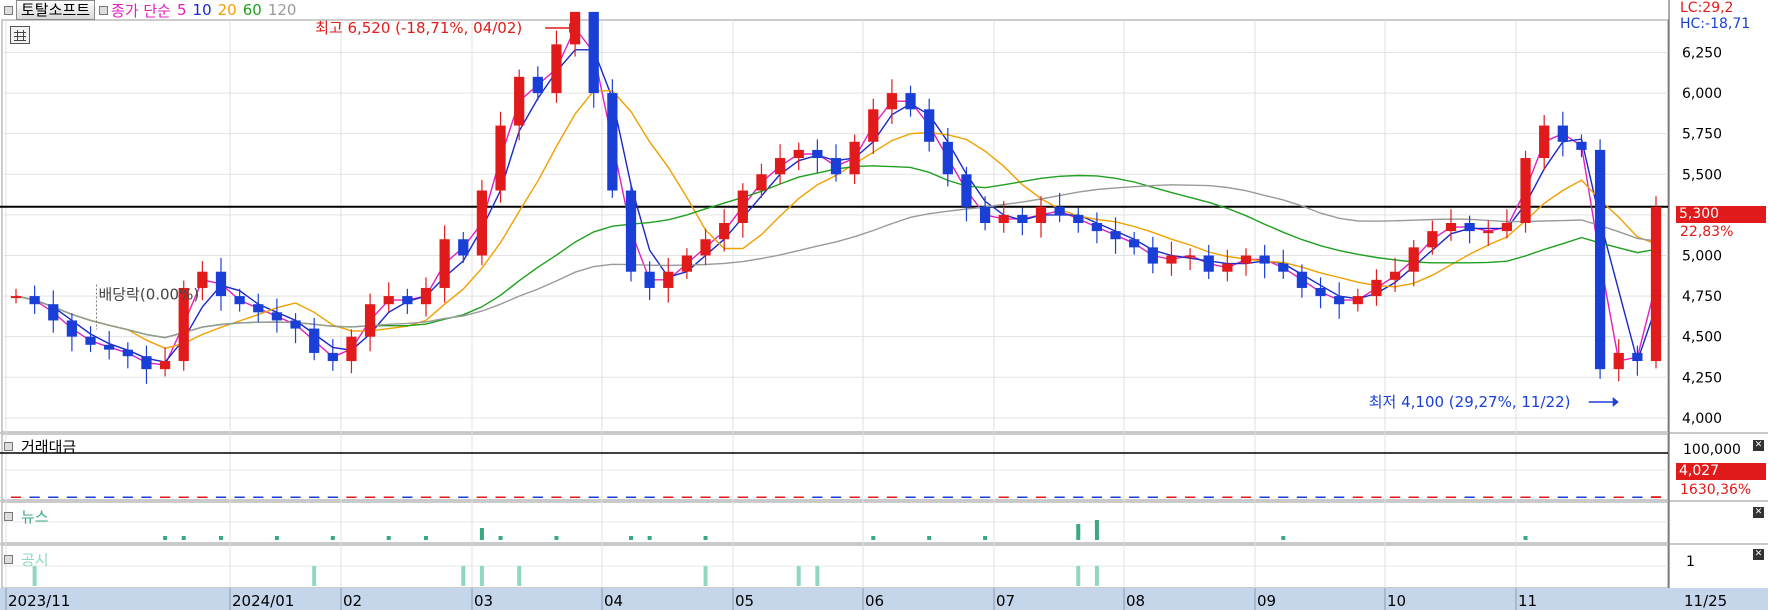 This screenshot has height=610, width=1768. Describe the element at coordinates (1716, 490) in the screenshot. I see `volume-change-label: 1630,36%` at that location.